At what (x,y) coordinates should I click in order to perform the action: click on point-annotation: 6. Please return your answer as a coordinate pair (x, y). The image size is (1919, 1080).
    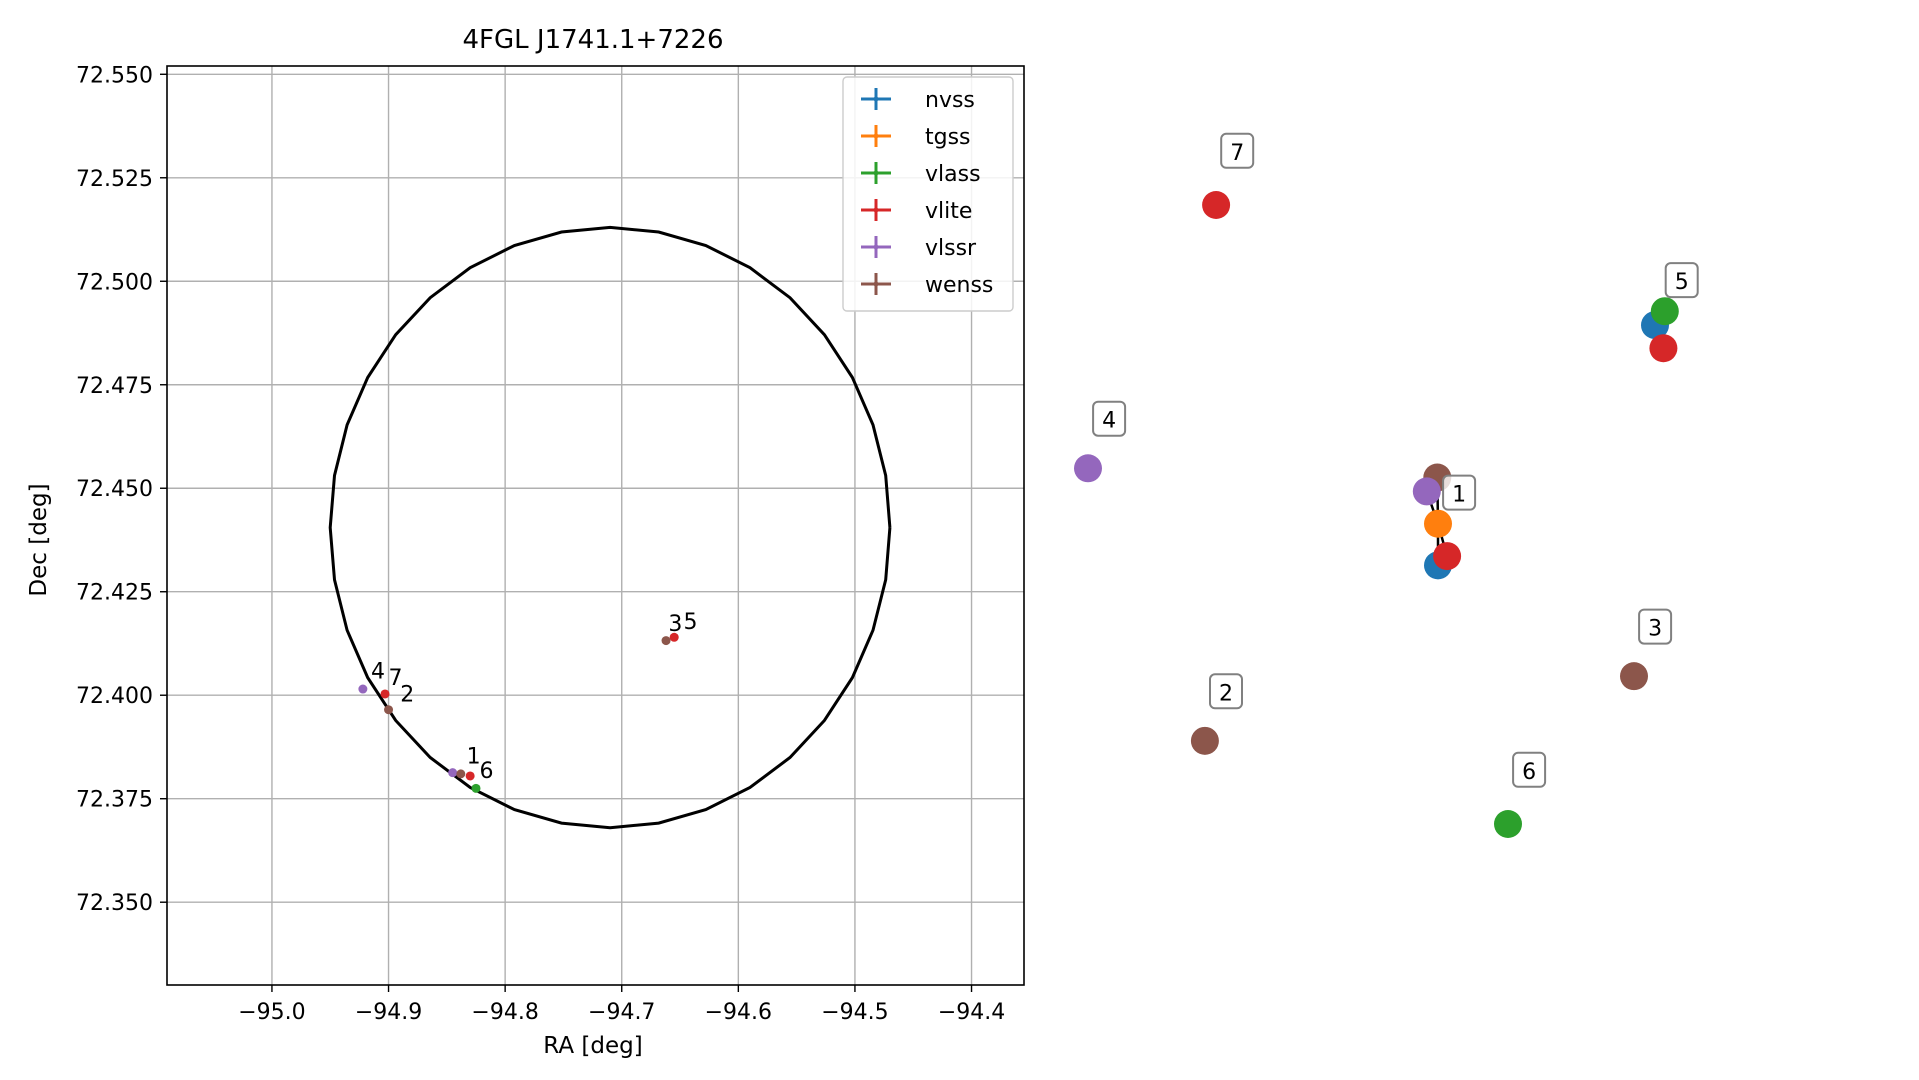
    Looking at the image, I should click on (486, 771).